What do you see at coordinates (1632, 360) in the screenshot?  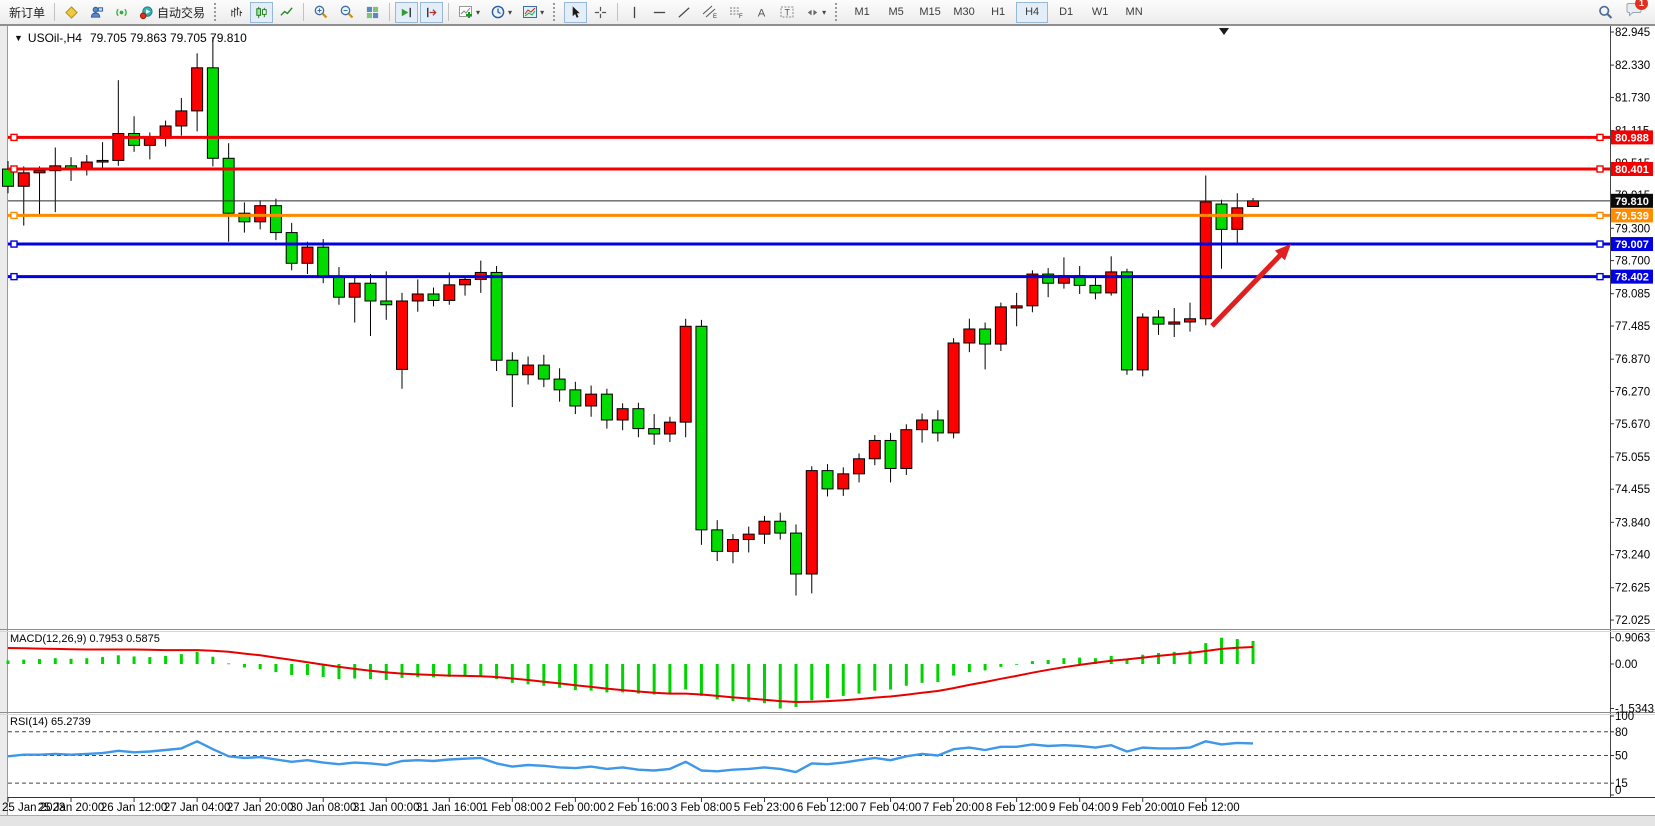 I see `price-axis-label: 76.870` at bounding box center [1632, 360].